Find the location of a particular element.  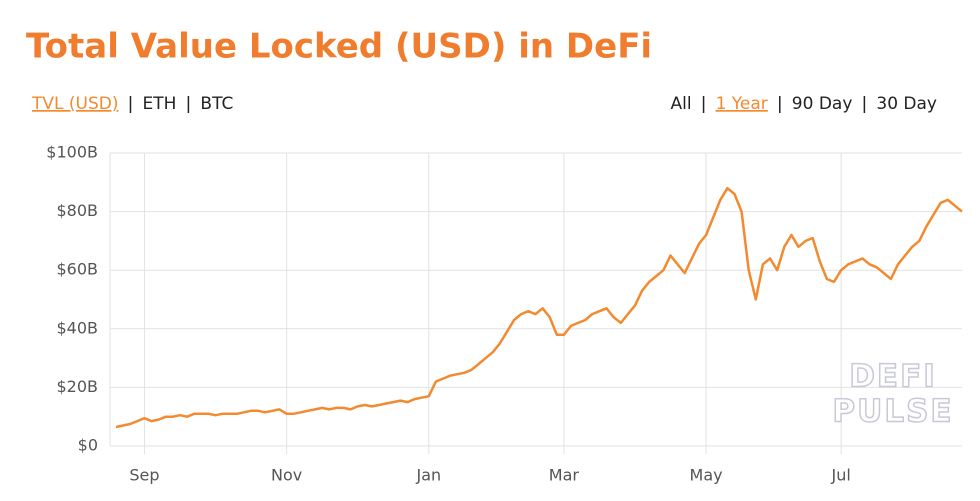

tab: 30 Day is located at coordinates (906, 104).